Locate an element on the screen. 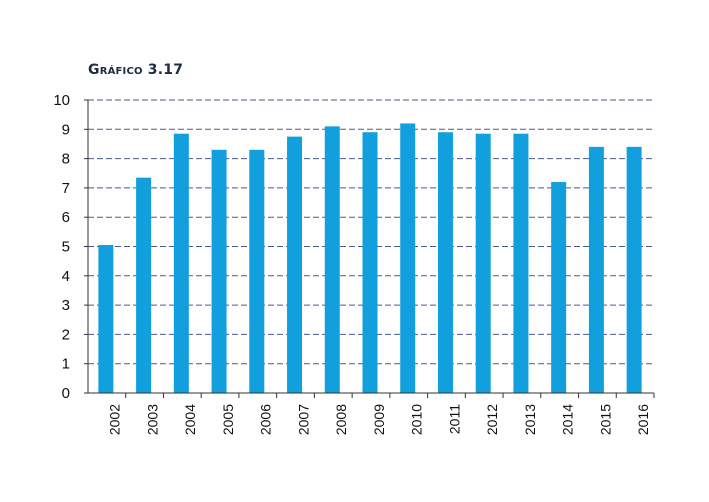 This screenshot has width=709, height=502. x-tick-label: 2013 is located at coordinates (530, 419).